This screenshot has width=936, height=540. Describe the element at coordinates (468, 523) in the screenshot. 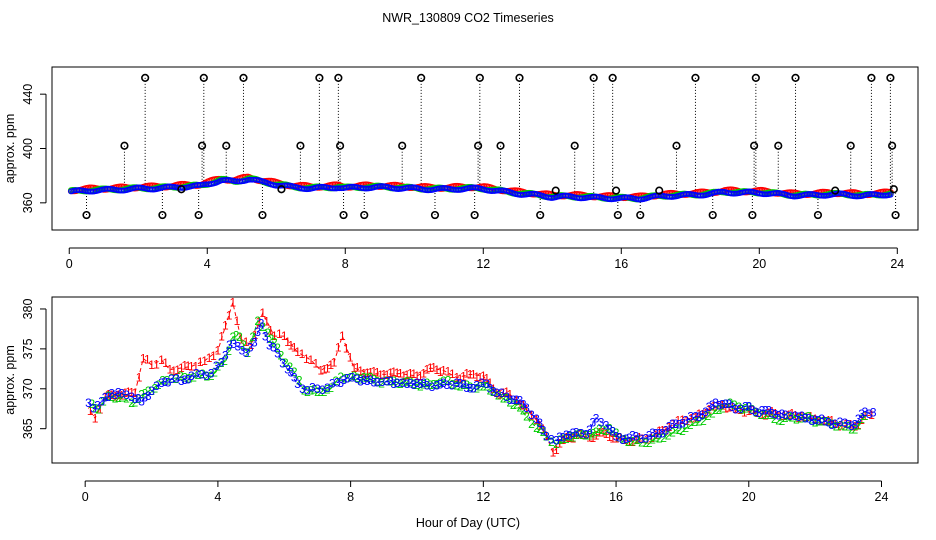

I see `x-axis-label: Hour of Day (UTC)` at that location.